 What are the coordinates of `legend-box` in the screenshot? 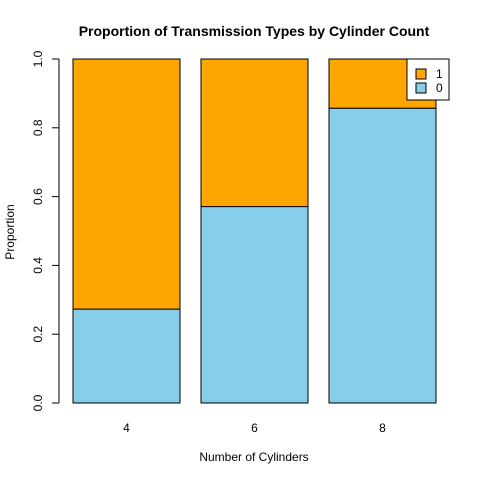 It's located at (428, 79).